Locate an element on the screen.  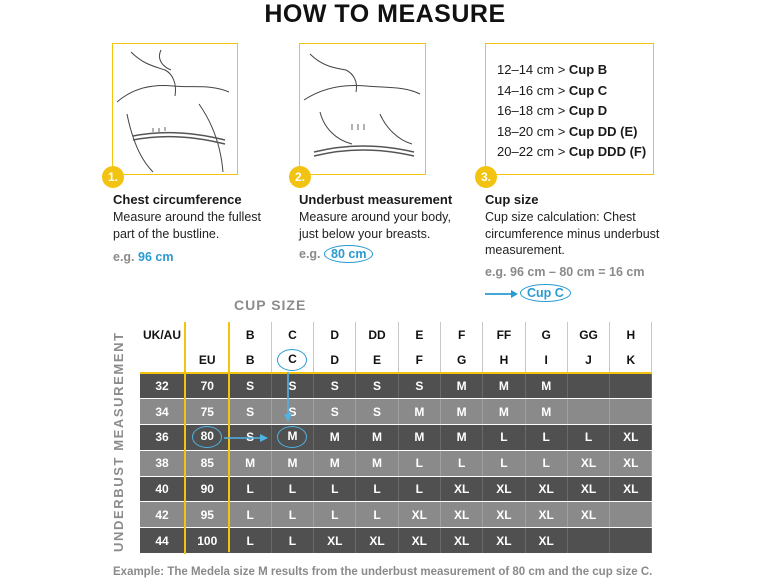
table-cell: 40 is located at coordinates (163, 489).